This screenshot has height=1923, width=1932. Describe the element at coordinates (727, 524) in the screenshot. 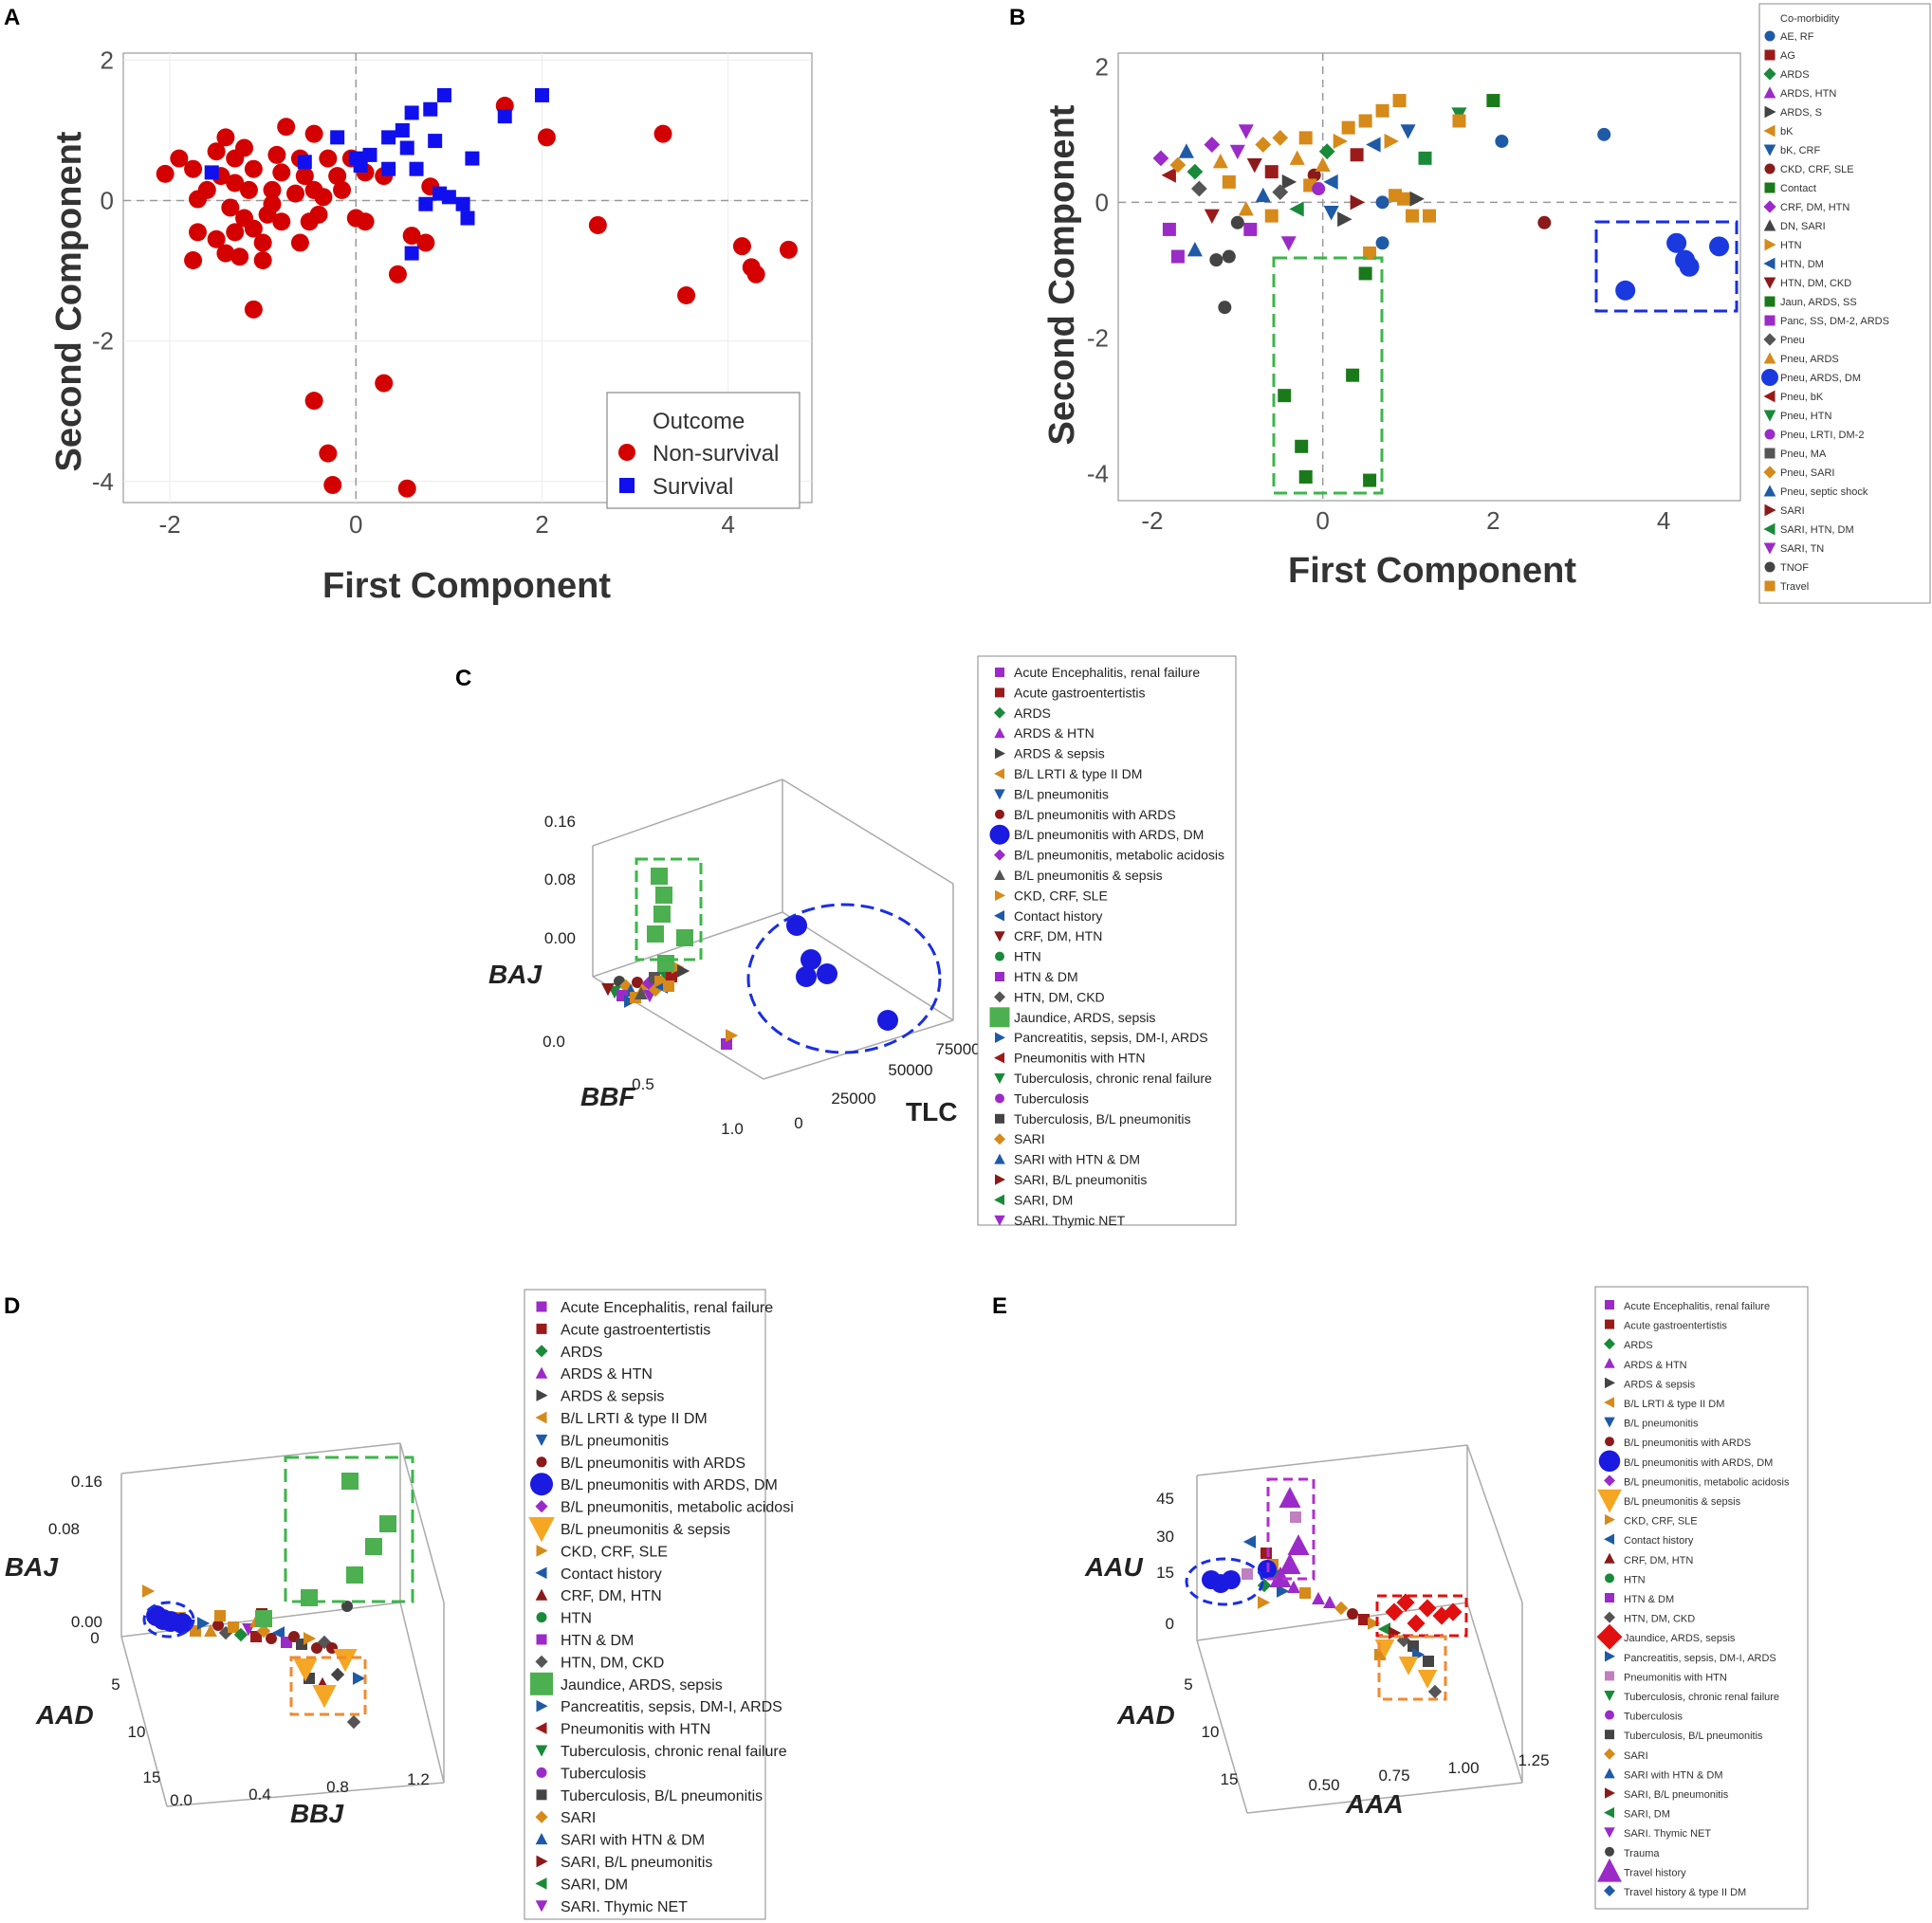

I see `x-tick-label: 4` at that location.